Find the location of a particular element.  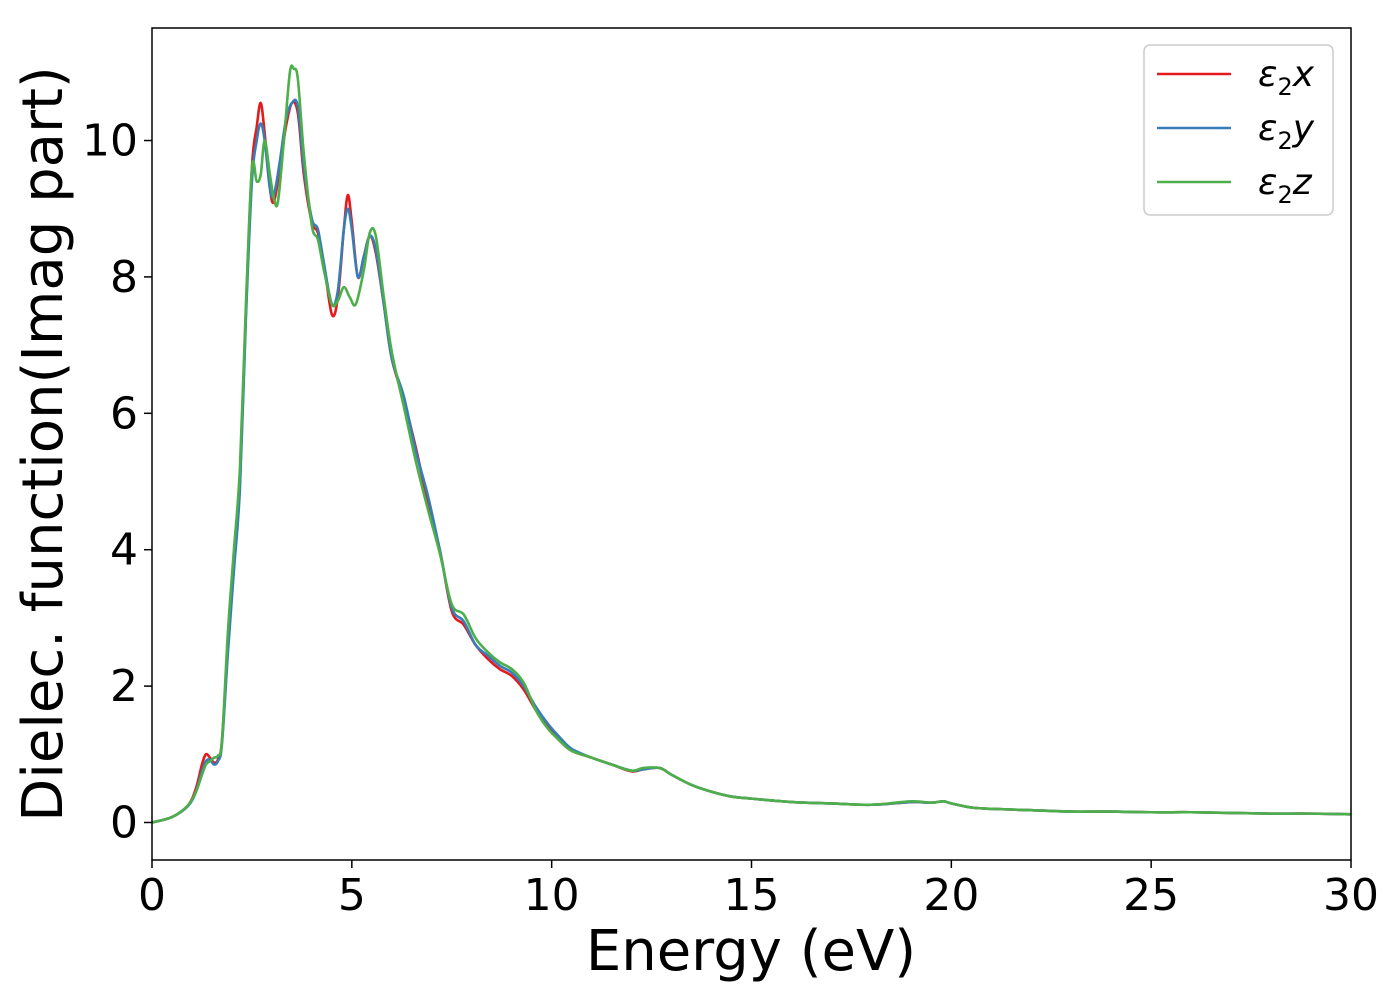

x-tick-label: 5 is located at coordinates (352, 895).